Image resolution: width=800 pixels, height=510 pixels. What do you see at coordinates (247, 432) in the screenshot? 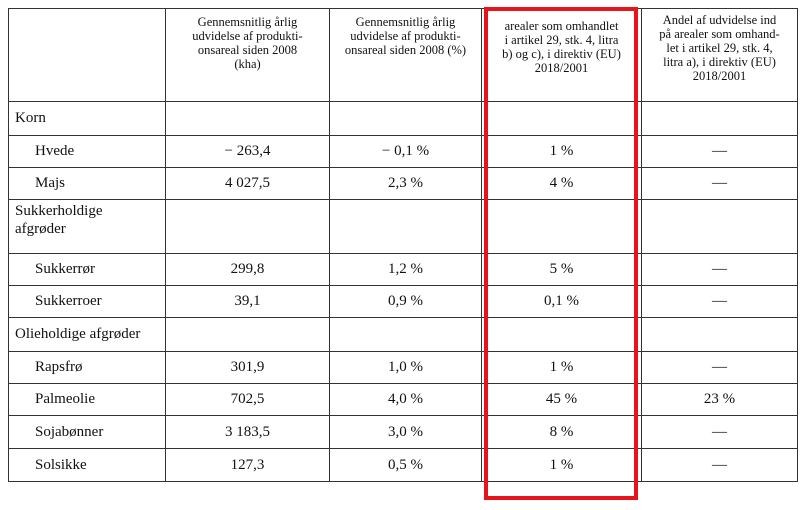
I see `expansion-kha: 3 183,5` at bounding box center [247, 432].